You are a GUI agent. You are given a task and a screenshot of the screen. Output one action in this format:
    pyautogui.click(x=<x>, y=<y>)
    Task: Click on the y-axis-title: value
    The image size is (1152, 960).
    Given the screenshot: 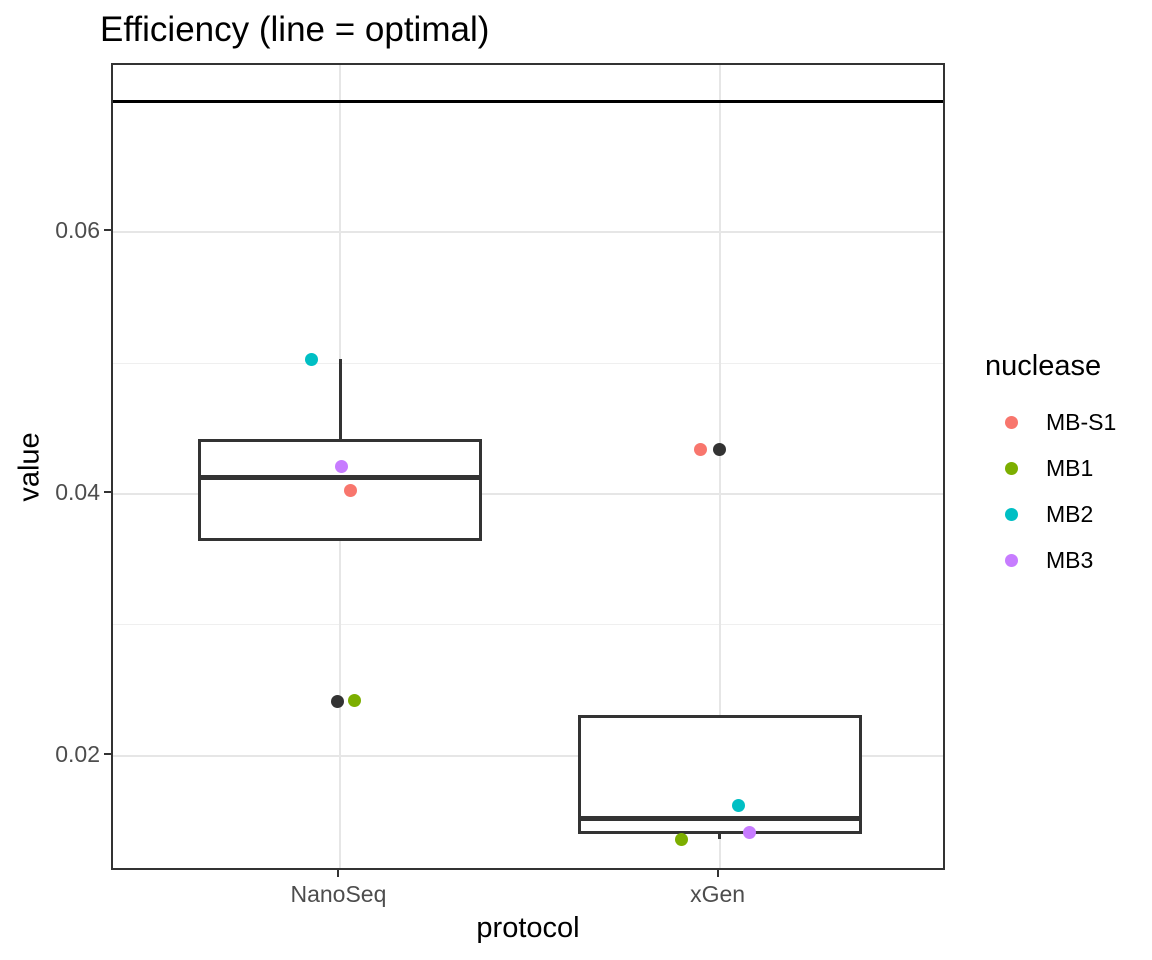 What is the action you would take?
    pyautogui.click(x=29, y=466)
    